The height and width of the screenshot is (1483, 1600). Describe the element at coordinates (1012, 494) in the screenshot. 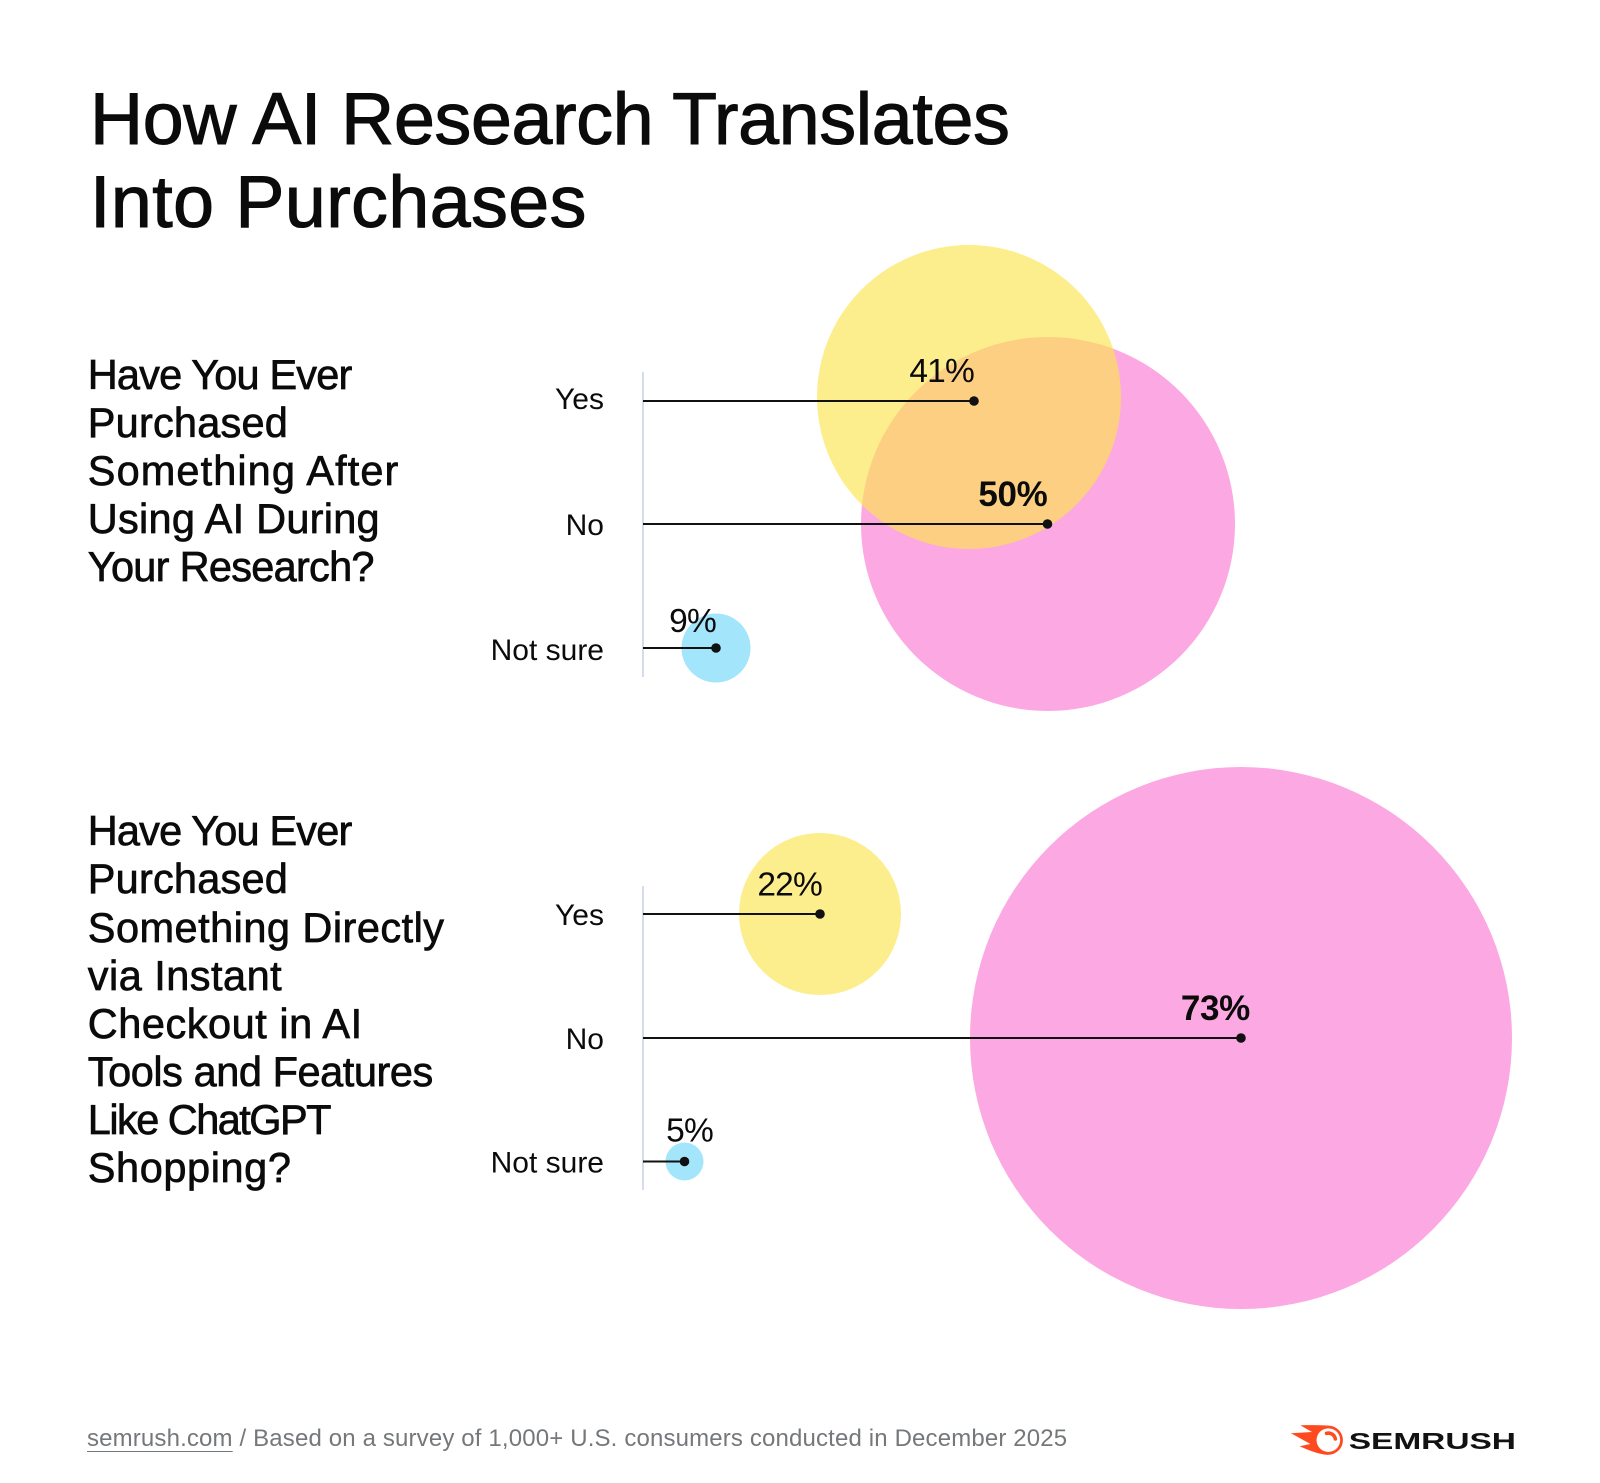

I see `svg-text: 50%` at that location.